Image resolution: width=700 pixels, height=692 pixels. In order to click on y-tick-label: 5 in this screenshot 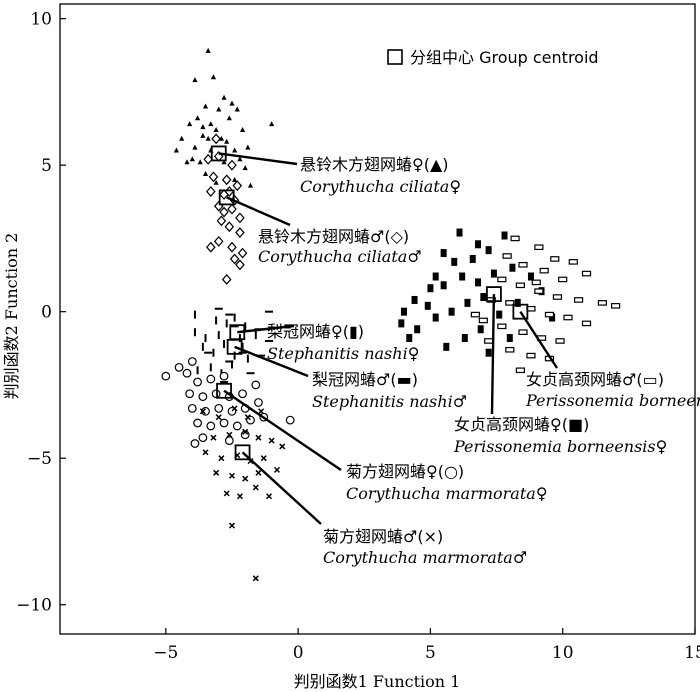, I will do `click(46, 166)`.